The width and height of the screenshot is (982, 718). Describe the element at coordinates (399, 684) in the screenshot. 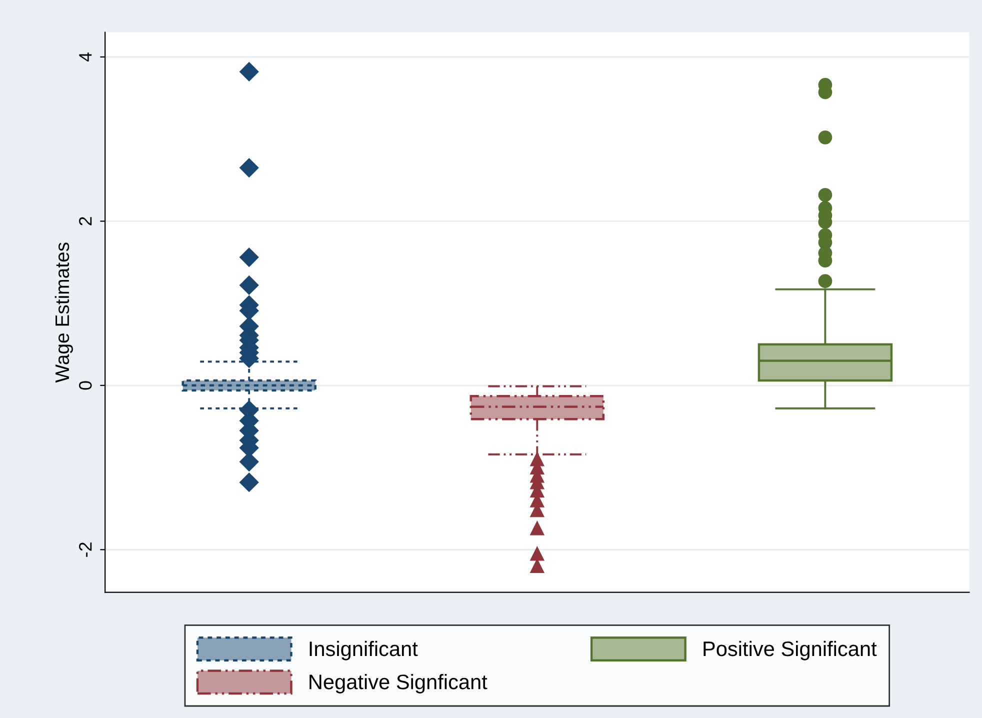

I see `legend-label: Negative Signficant` at that location.